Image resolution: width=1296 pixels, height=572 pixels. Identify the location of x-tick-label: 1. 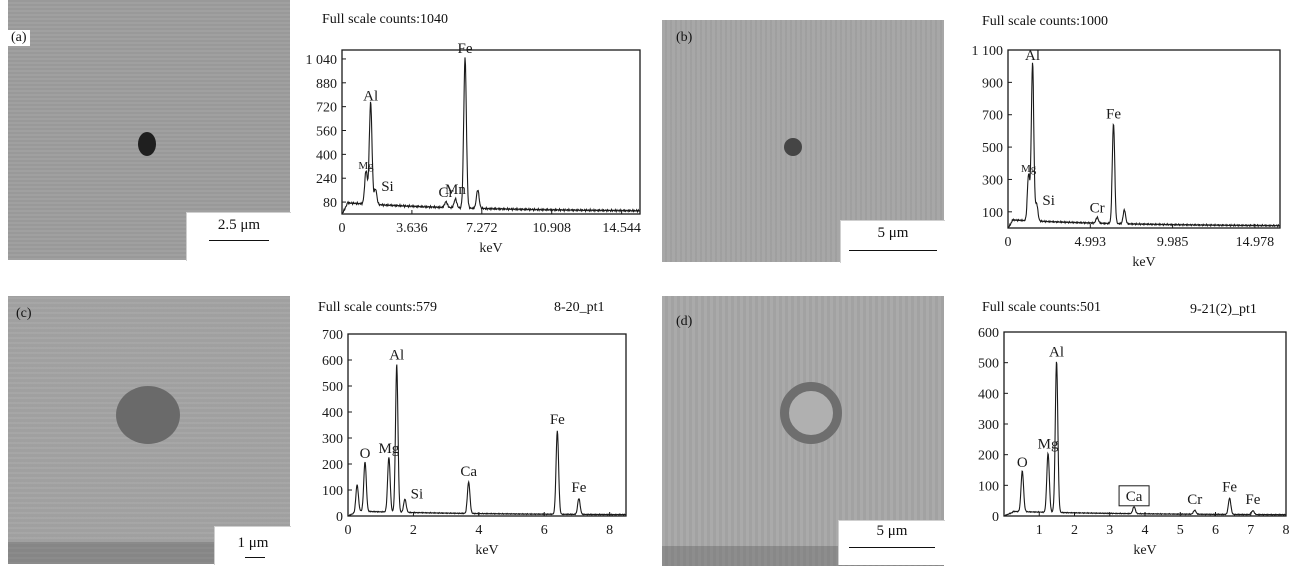
(1039, 530).